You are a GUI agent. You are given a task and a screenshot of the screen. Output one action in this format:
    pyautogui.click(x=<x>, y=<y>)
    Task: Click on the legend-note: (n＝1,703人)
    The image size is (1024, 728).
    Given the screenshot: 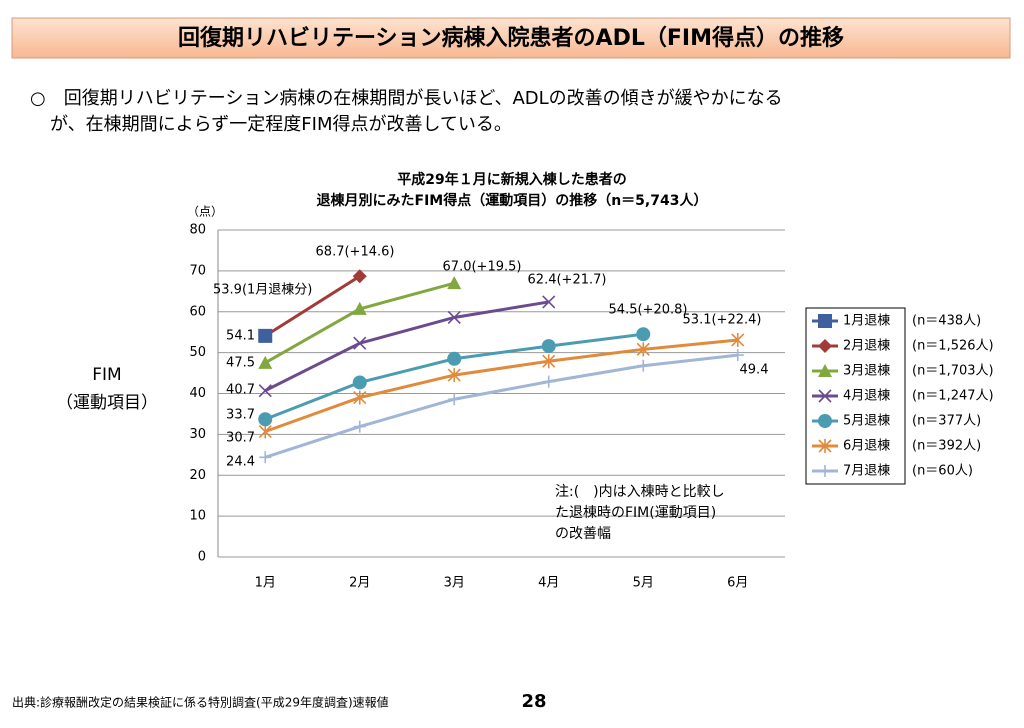 What is the action you would take?
    pyautogui.click(x=953, y=371)
    